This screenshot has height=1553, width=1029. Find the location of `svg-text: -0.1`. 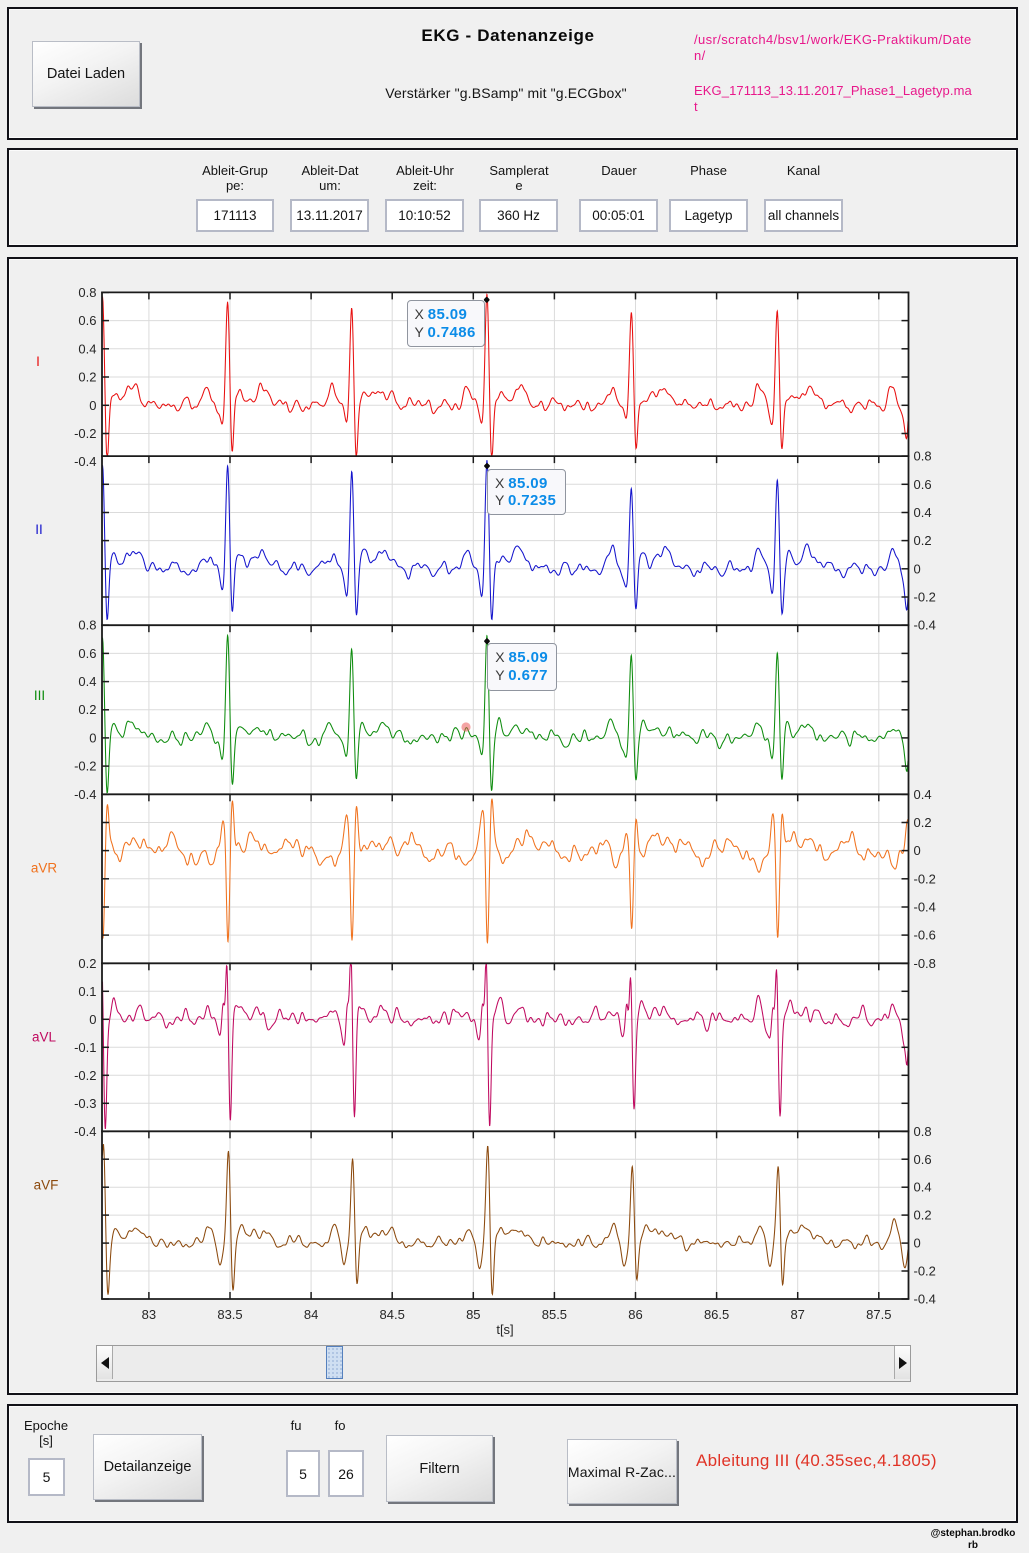

svg-text: -0.1 is located at coordinates (85, 1047).